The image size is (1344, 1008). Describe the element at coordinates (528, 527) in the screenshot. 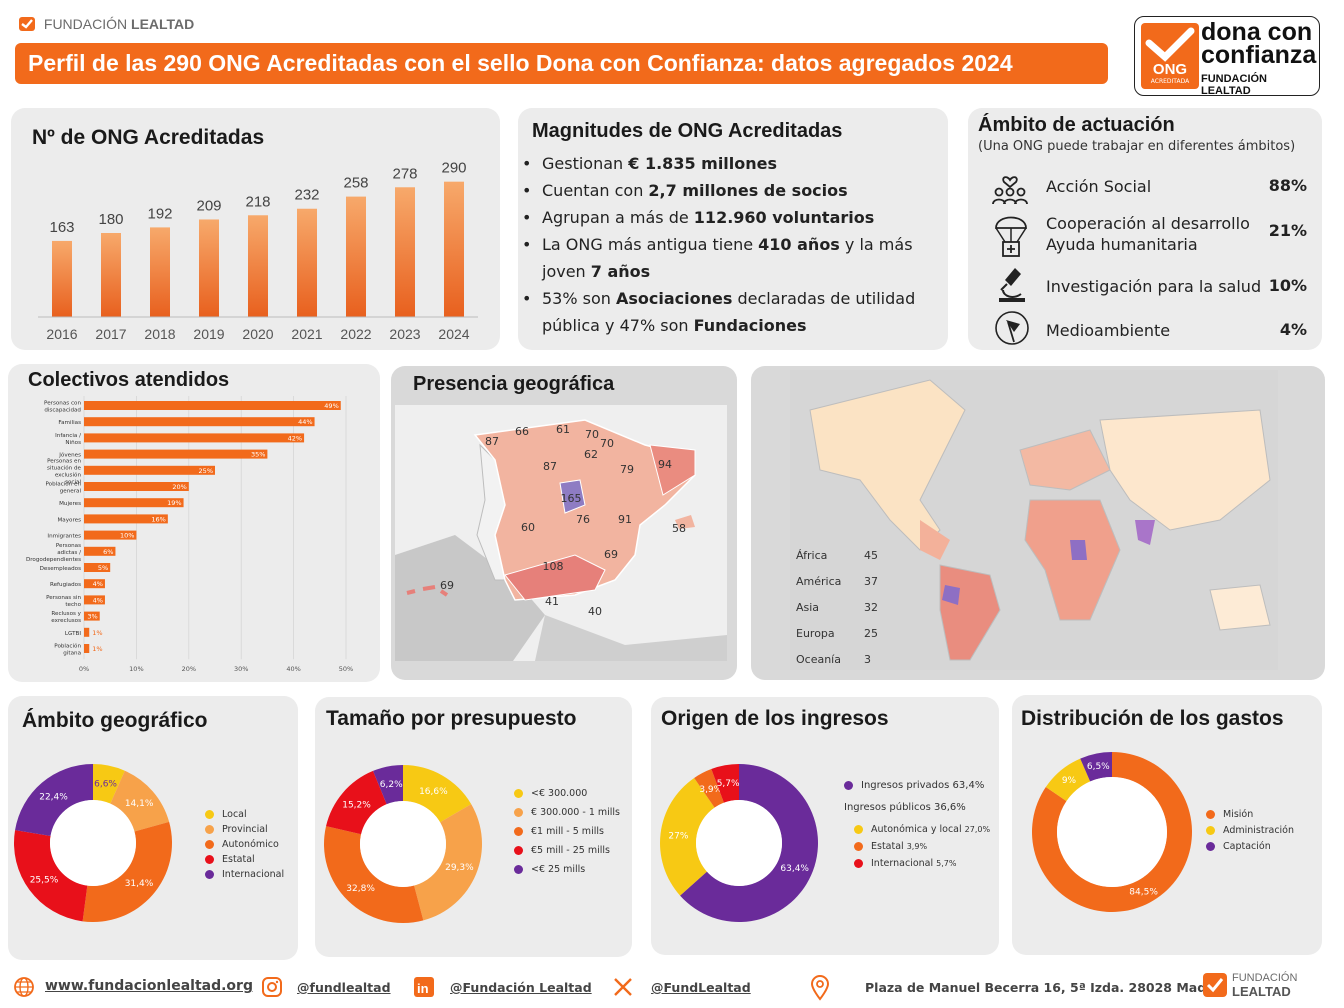

I see `spain-region-value: 60` at that location.